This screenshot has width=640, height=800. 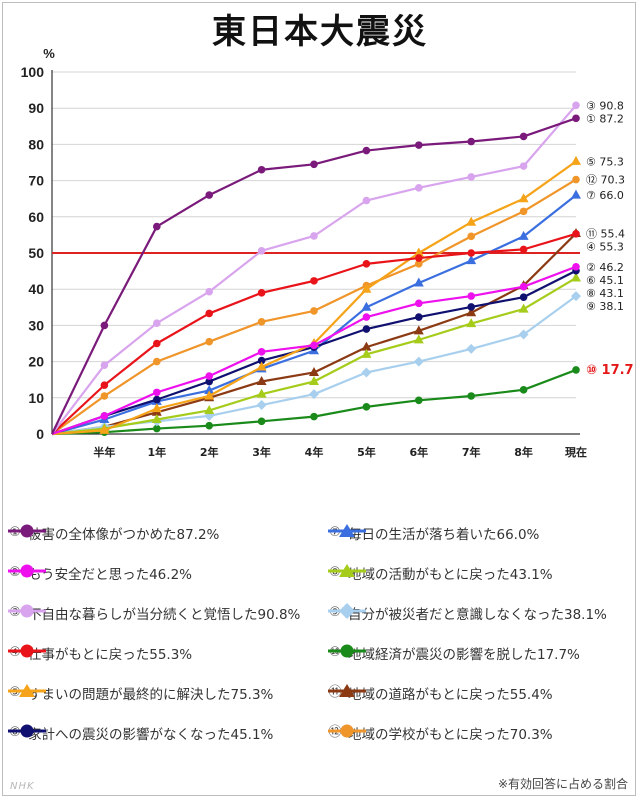 What do you see at coordinates (156, 452) in the screenshot?
I see `x-tick-label: 1年` at bounding box center [156, 452].